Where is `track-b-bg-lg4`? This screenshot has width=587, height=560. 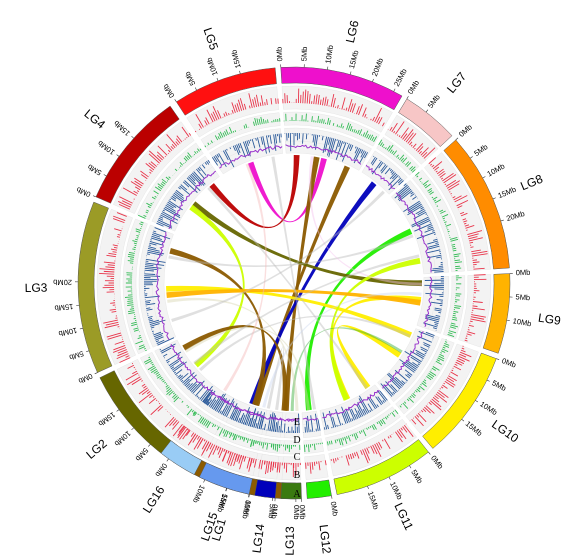 track-b-bg-lg4 is located at coordinates (154, 167).